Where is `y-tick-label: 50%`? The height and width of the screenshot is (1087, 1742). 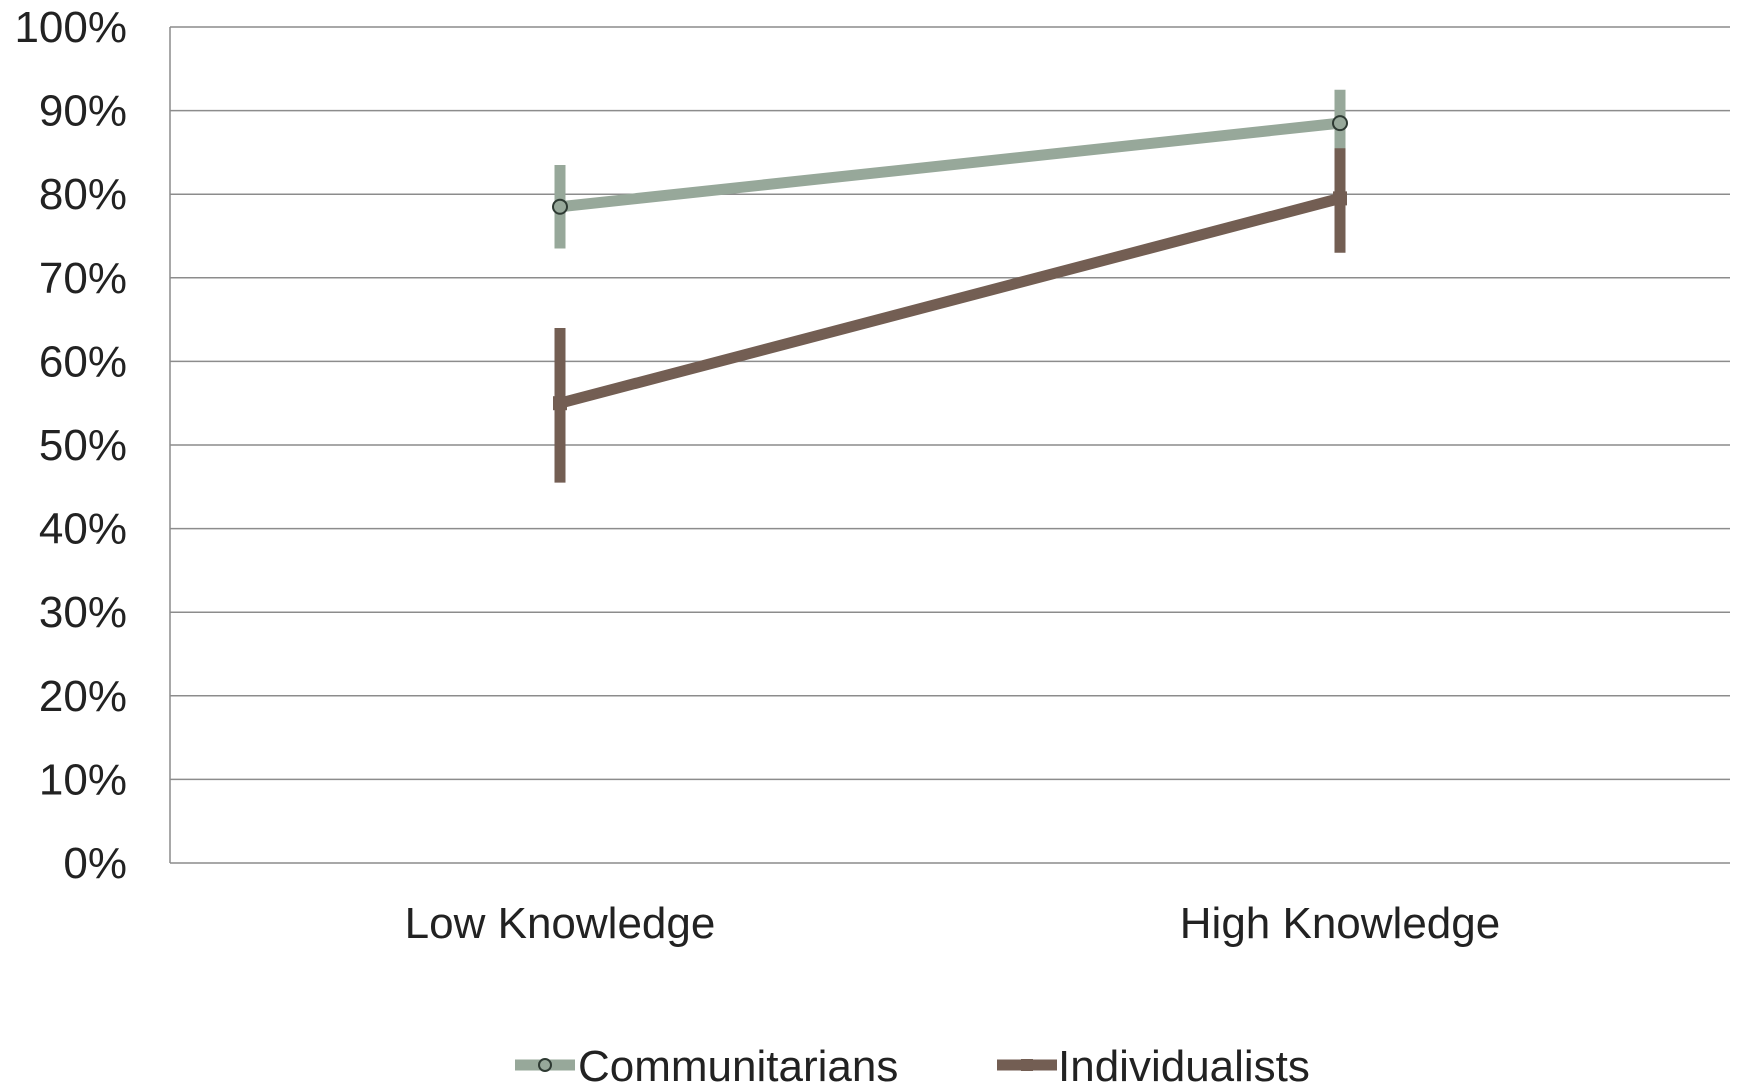
y-tick-label: 50% is located at coordinates (83, 445).